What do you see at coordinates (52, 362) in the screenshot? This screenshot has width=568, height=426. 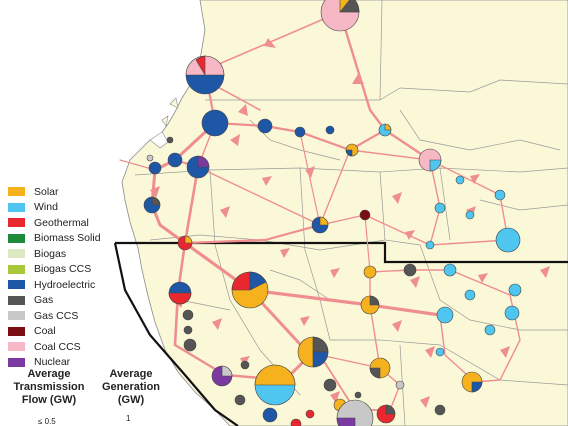 I see `legend-label: Nuclear` at bounding box center [52, 362].